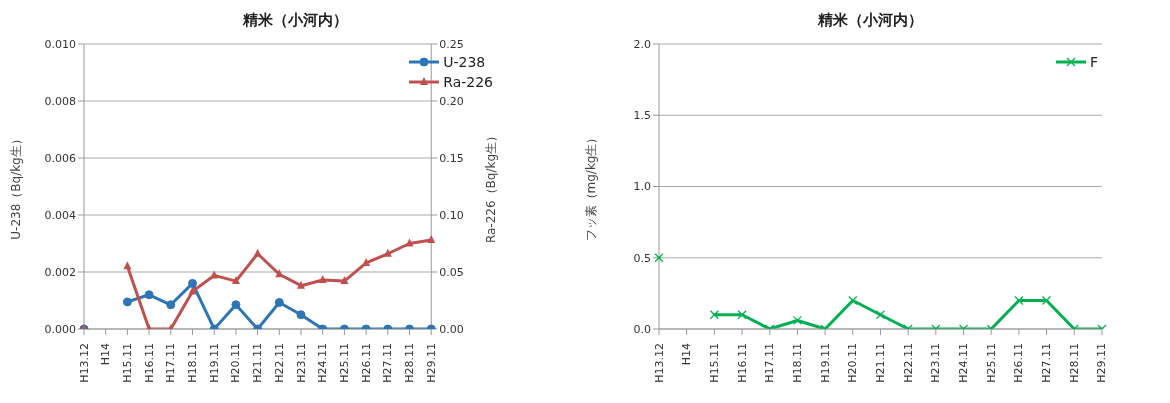  I want to click on y2-tick-label: 0.15, so click(451, 158).